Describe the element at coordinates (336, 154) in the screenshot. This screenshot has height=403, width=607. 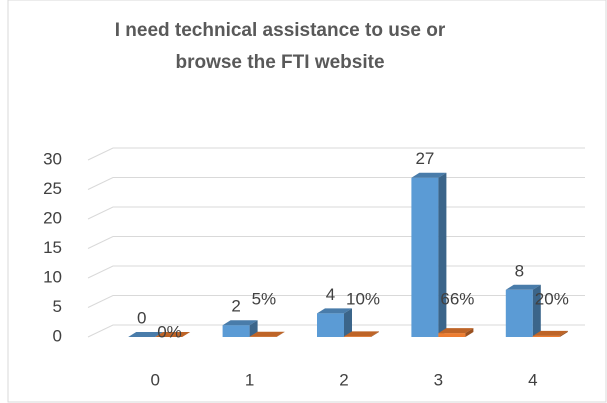
I see `grid-line` at that location.